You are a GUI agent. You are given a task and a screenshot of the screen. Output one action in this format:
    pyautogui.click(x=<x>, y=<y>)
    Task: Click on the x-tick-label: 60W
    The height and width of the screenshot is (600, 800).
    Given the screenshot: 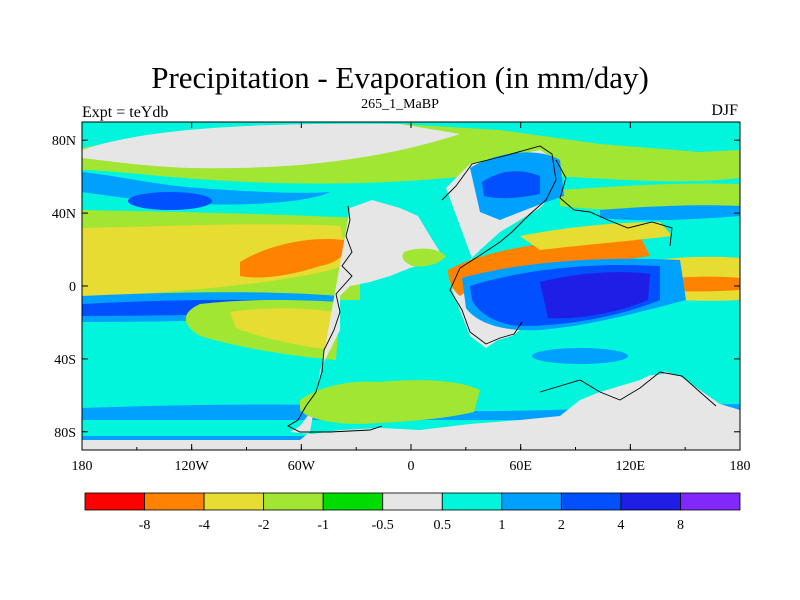 What is the action you would take?
    pyautogui.click(x=302, y=466)
    